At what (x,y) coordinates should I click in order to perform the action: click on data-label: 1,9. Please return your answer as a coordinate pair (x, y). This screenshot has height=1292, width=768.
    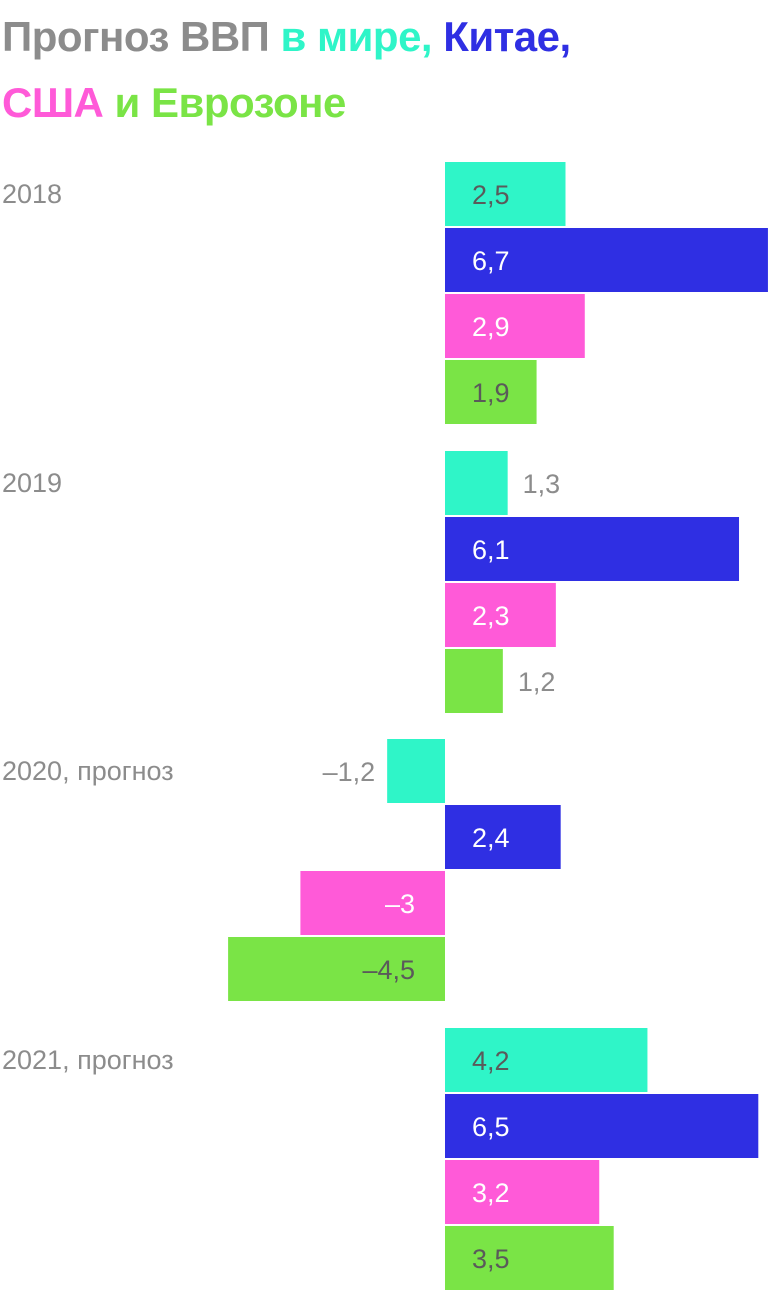
    Looking at the image, I should click on (491, 393).